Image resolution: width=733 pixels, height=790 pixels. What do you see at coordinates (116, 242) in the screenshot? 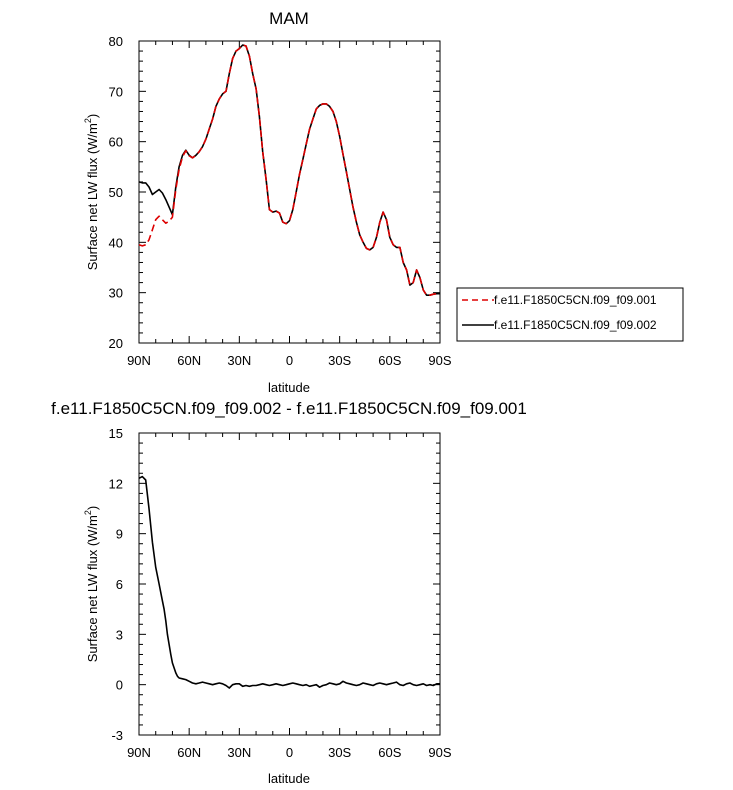
I see `top-y-tick-label: 40` at bounding box center [116, 242].